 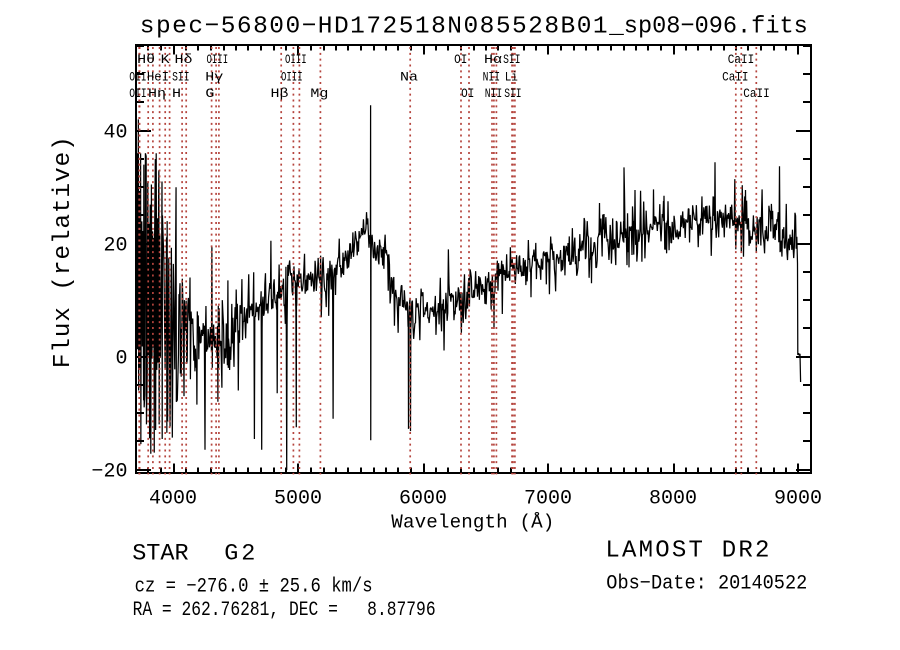 What do you see at coordinates (716, 27) in the screenshot?
I see `svg-text: sp08−096.fits` at bounding box center [716, 27].